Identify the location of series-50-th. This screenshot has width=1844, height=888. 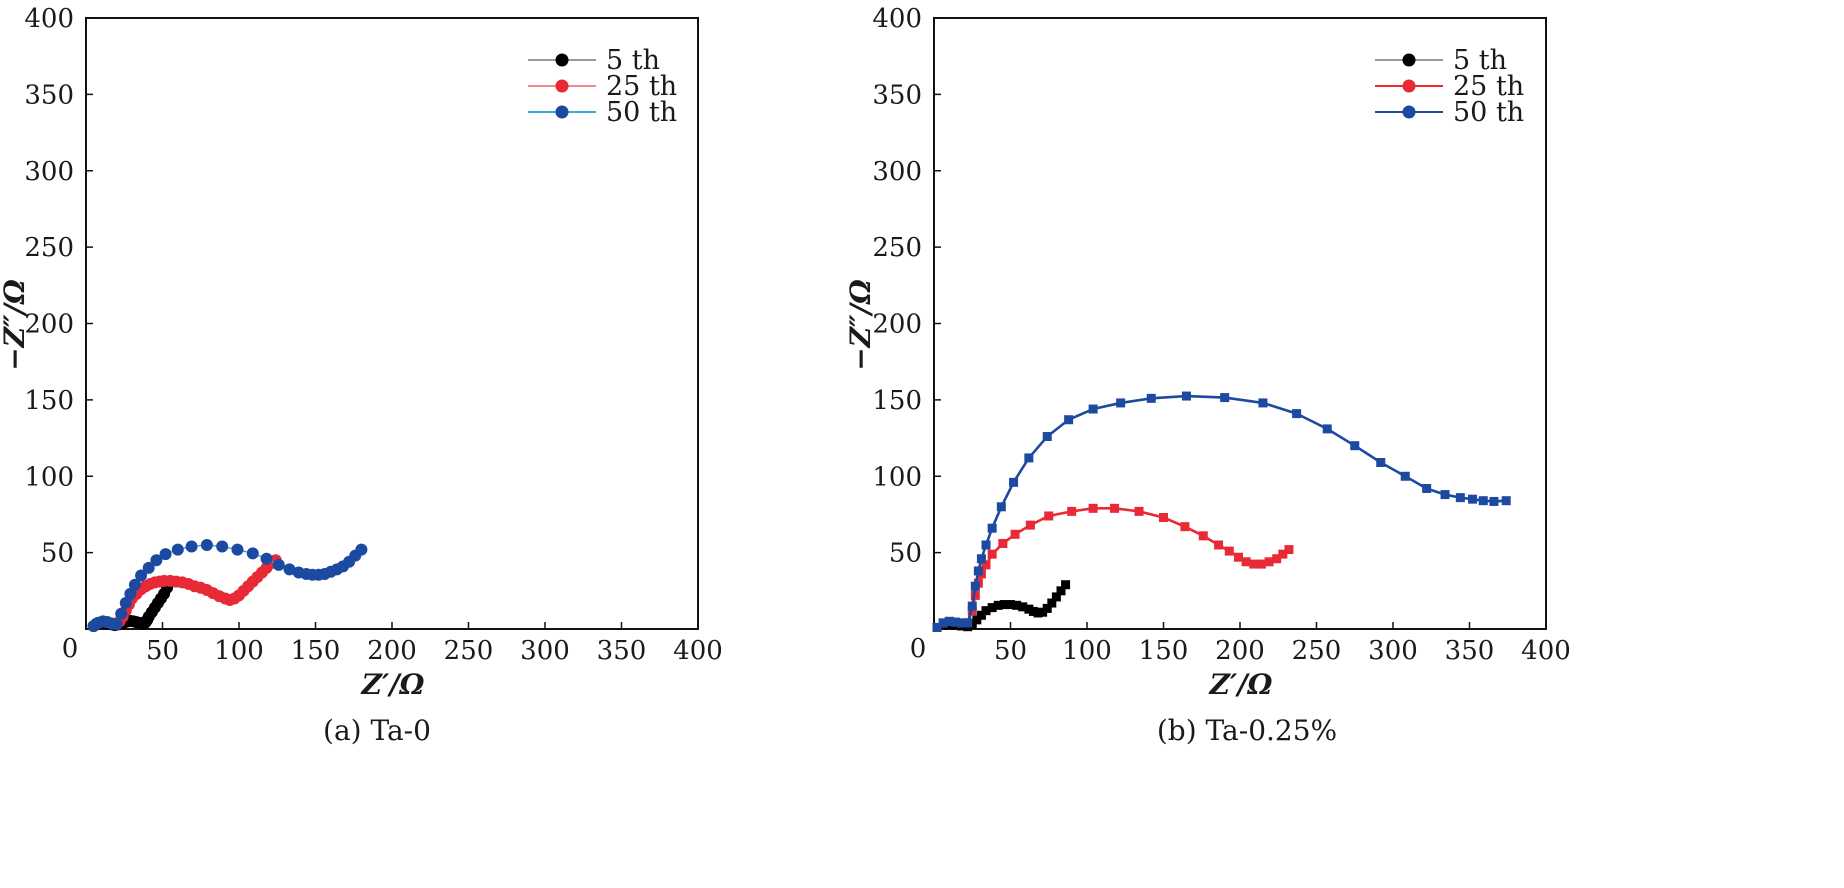
(227, 585).